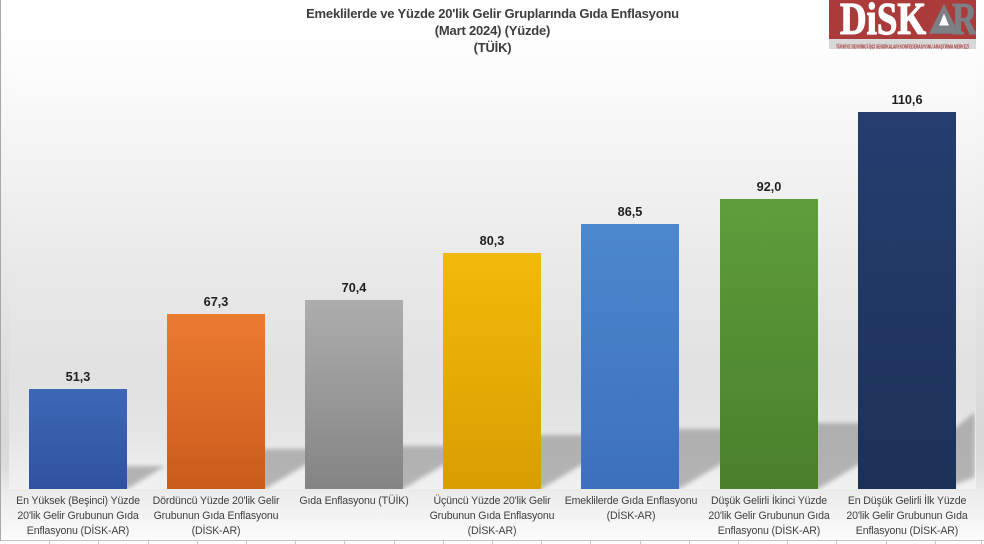 The image size is (984, 544). What do you see at coordinates (964, 19) in the screenshot?
I see `svg-text: R` at bounding box center [964, 19].